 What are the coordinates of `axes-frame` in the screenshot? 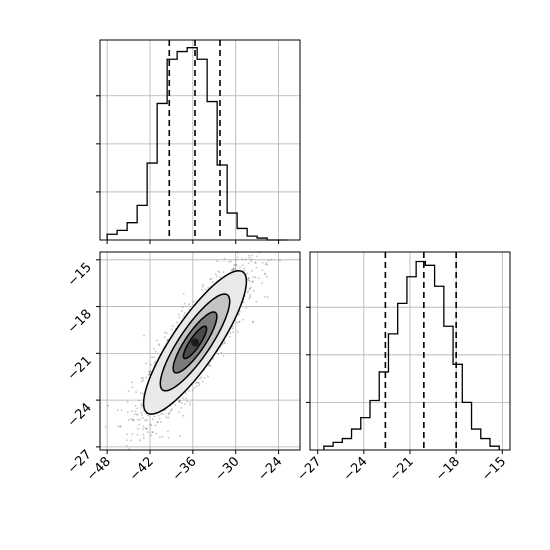 It's located at (200, 140).